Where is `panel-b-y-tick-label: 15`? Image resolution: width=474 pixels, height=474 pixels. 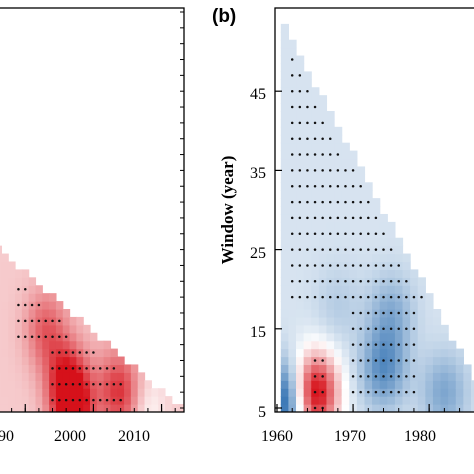
panel-b-y-tick-label: 15 is located at coordinates (258, 332).